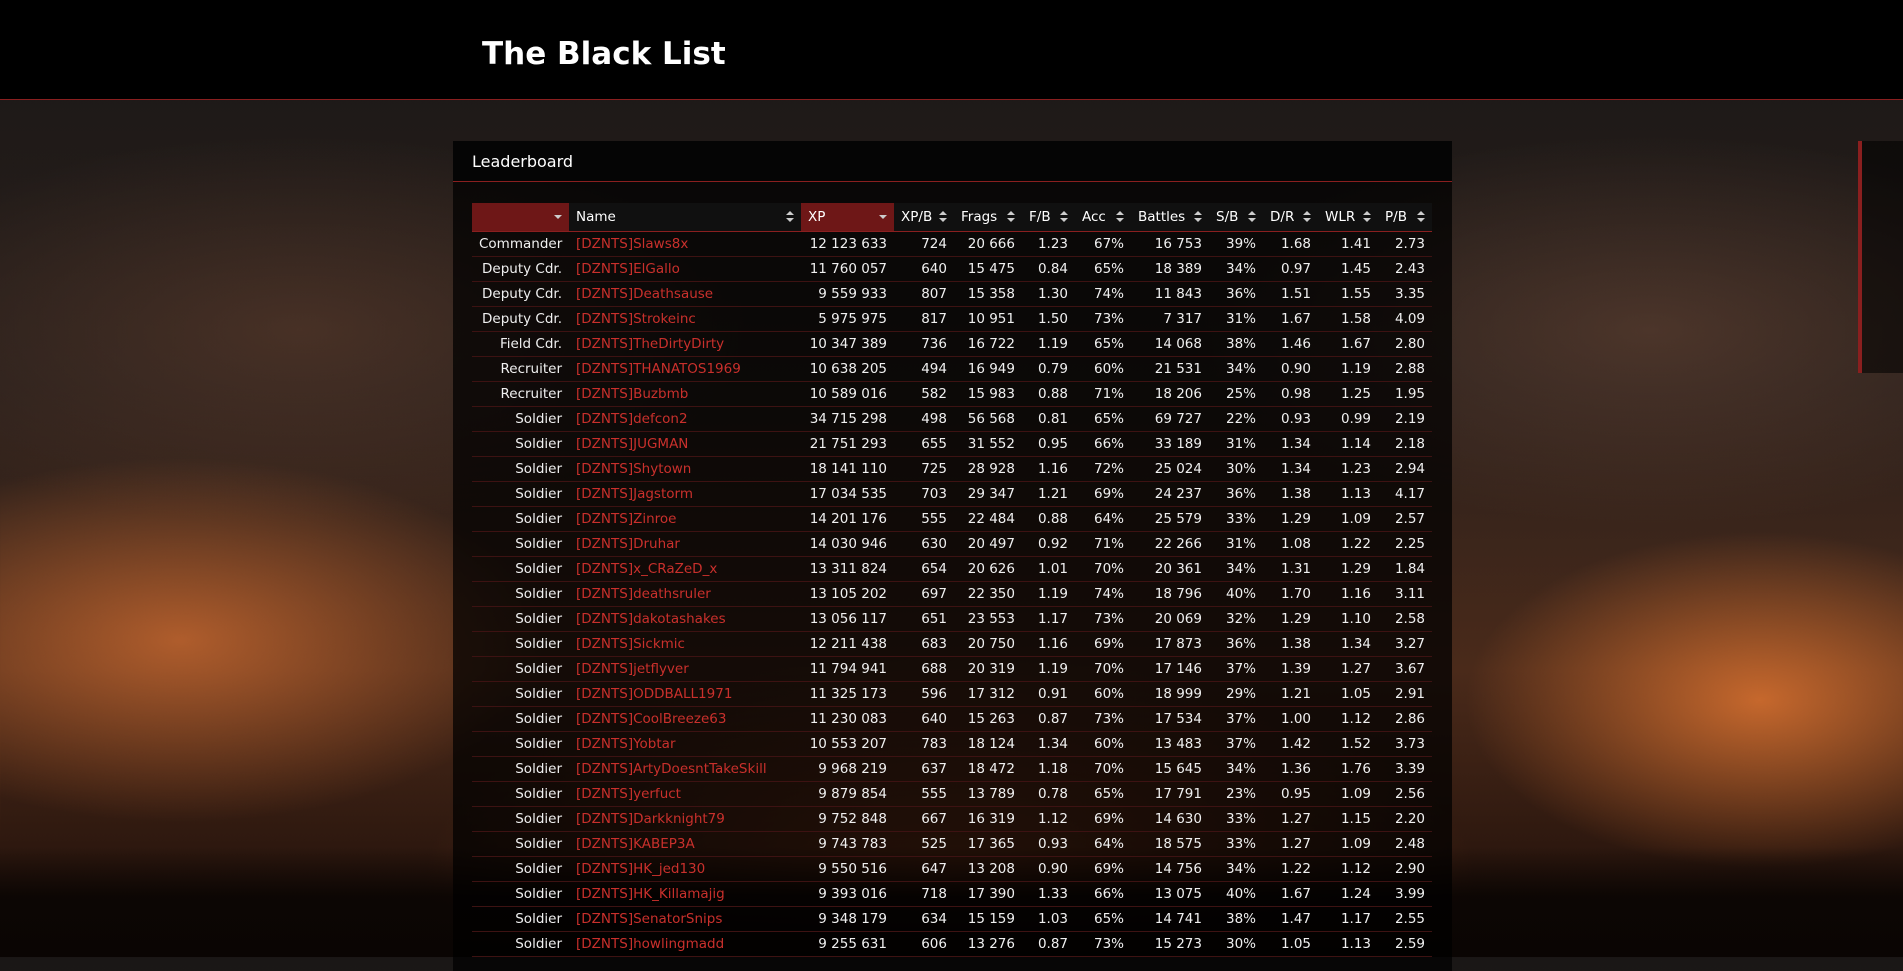 This screenshot has height=971, width=1903. What do you see at coordinates (685, 544) in the screenshot?
I see `player-name-link: [DZNTS]Druhar` at bounding box center [685, 544].